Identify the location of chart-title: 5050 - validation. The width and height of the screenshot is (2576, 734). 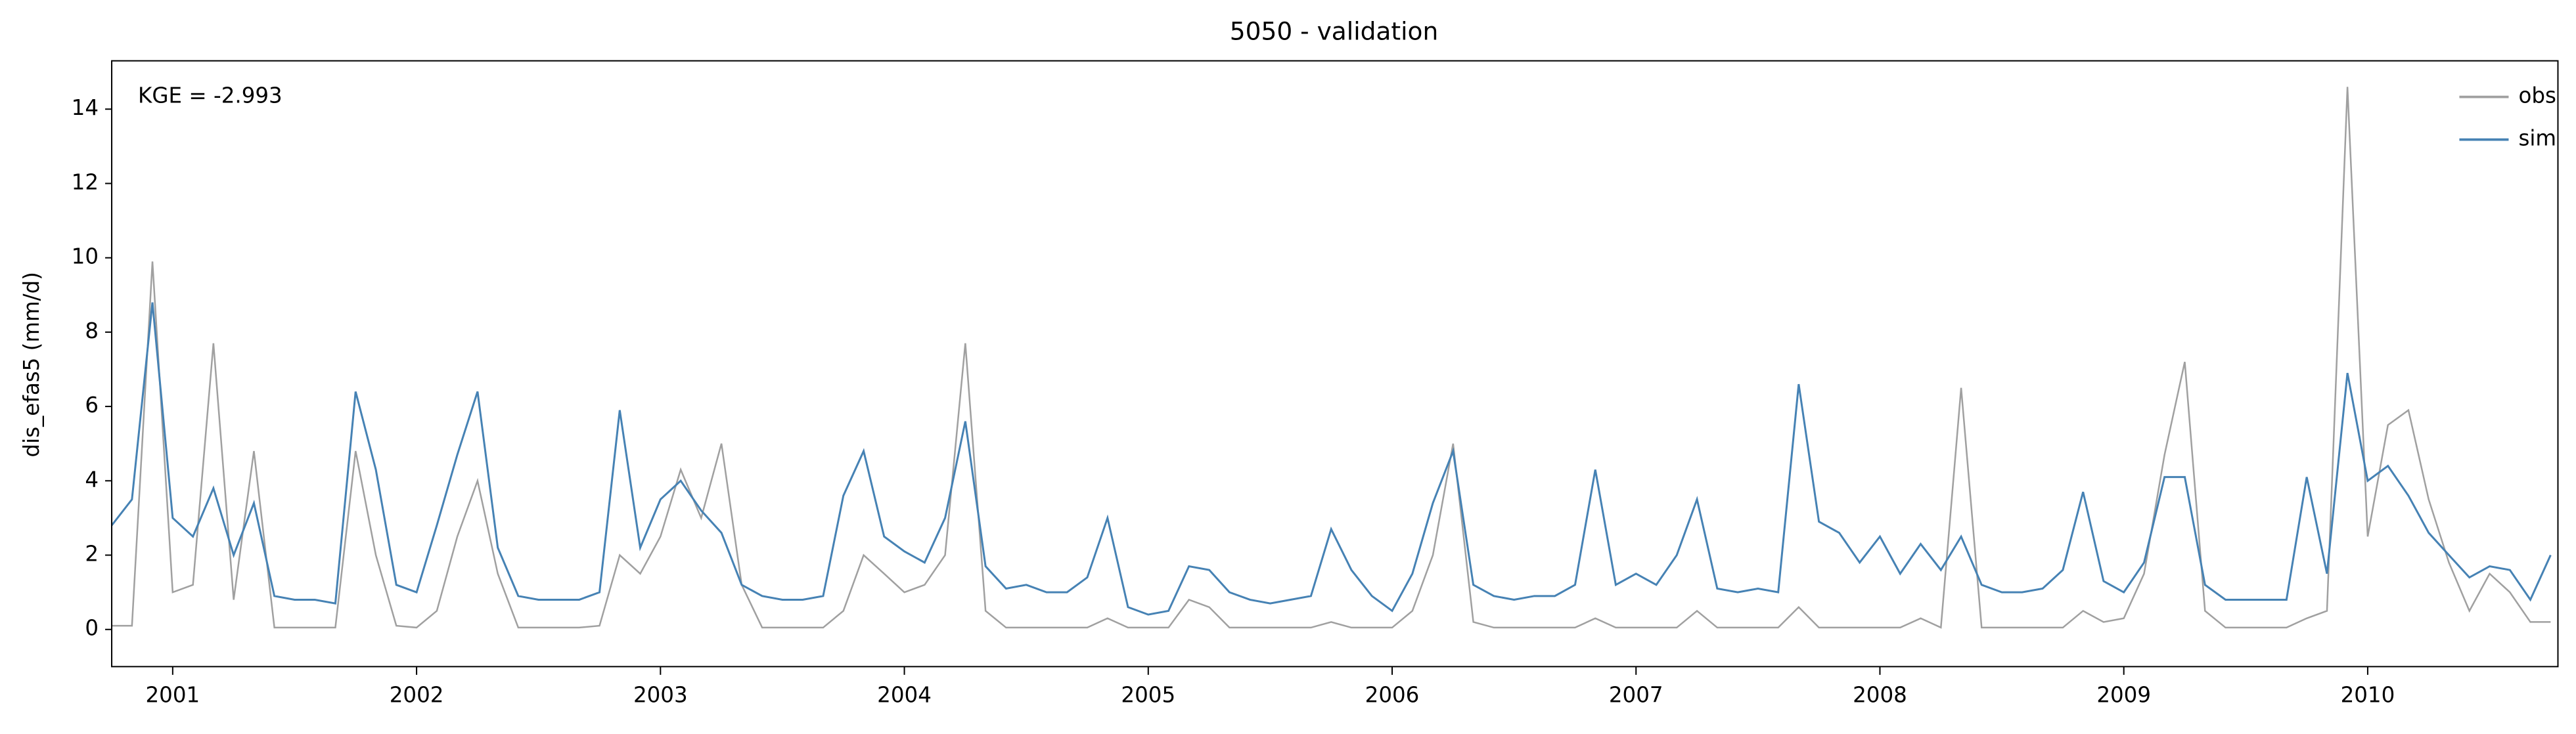
(1334, 31).